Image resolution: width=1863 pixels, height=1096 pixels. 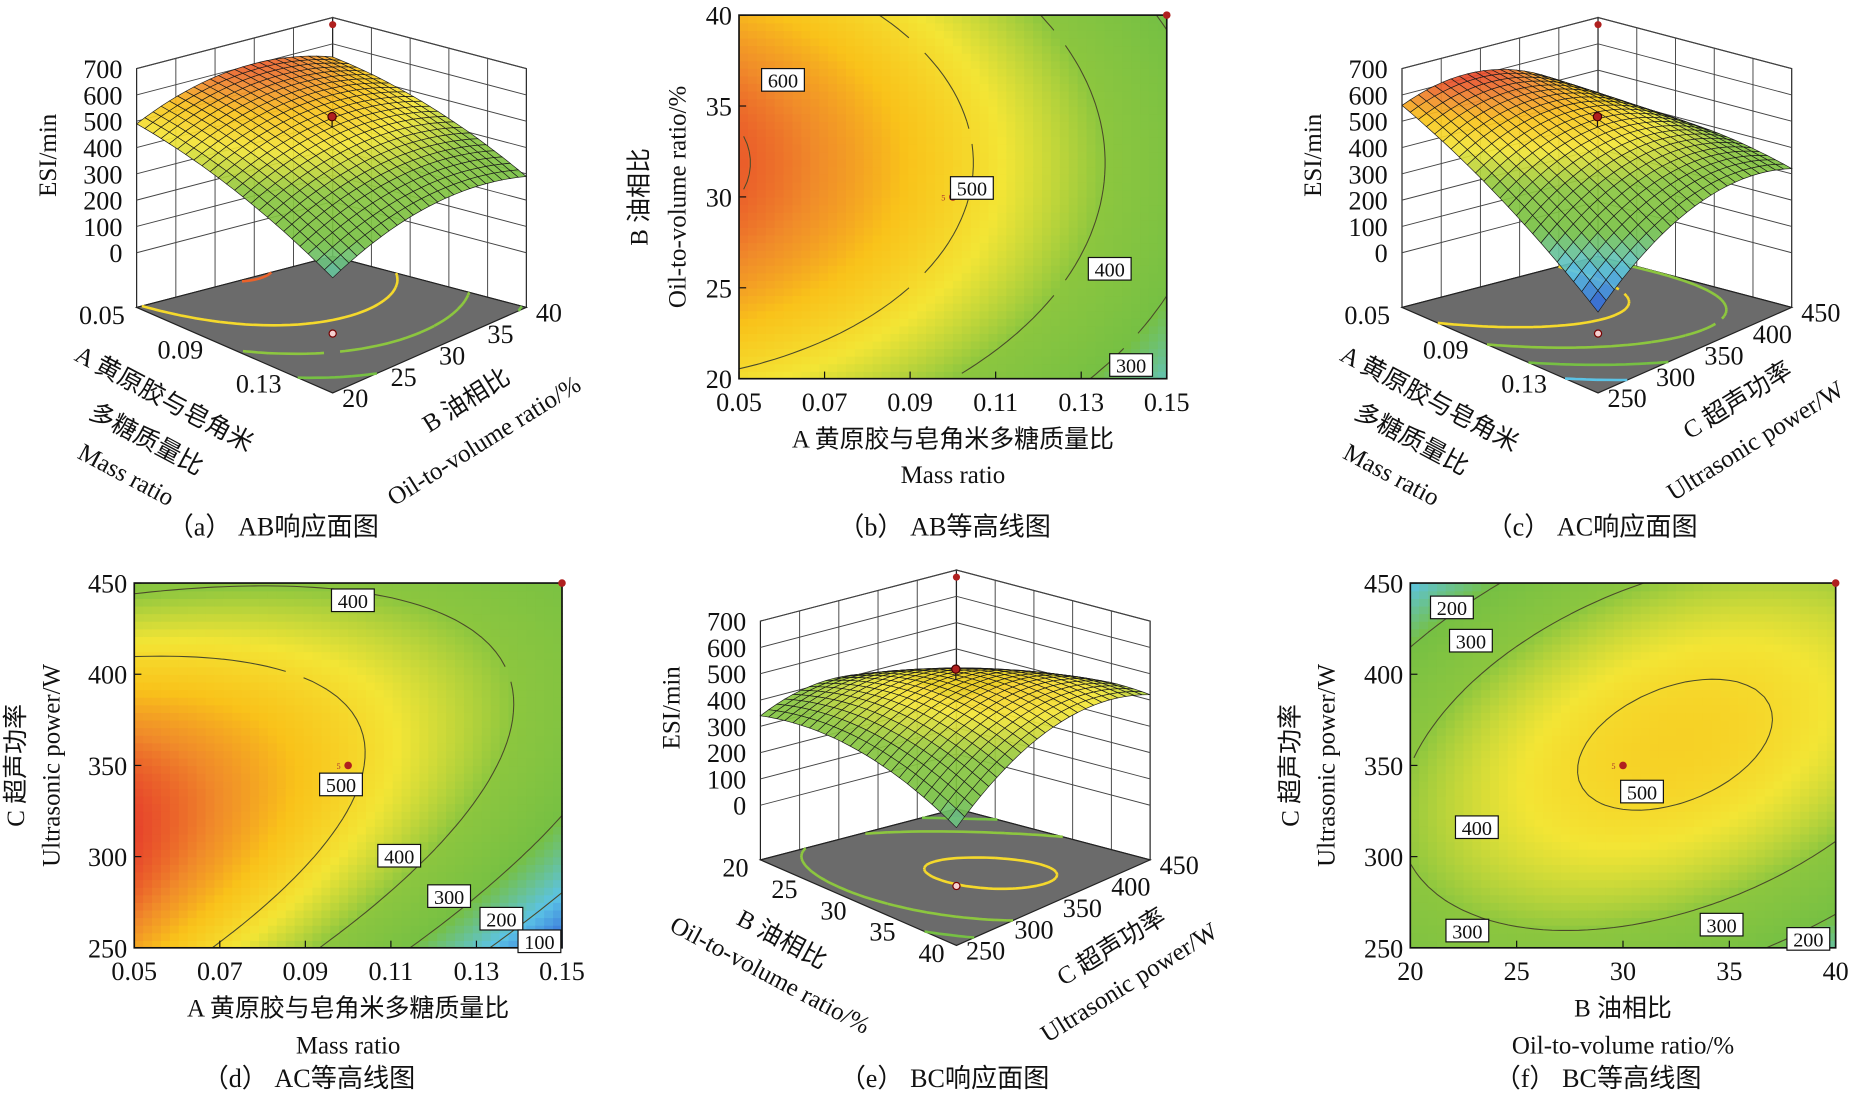 What do you see at coordinates (719, 197) in the screenshot?
I see `y-tick-label: 30` at bounding box center [719, 197].